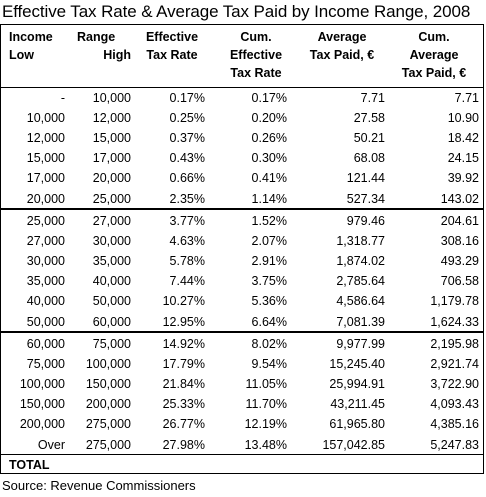 The width and height of the screenshot is (486, 497). I want to click on table-row: - 10,000 0.17% 0.17% 7.71 7.71, so click(242, 98).